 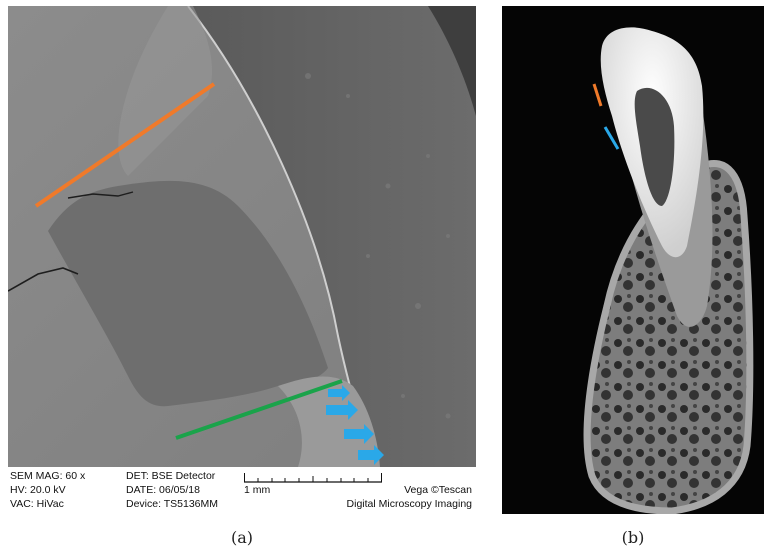 What do you see at coordinates (163, 490) in the screenshot?
I see `date-label: DATE: 06/05/18` at bounding box center [163, 490].